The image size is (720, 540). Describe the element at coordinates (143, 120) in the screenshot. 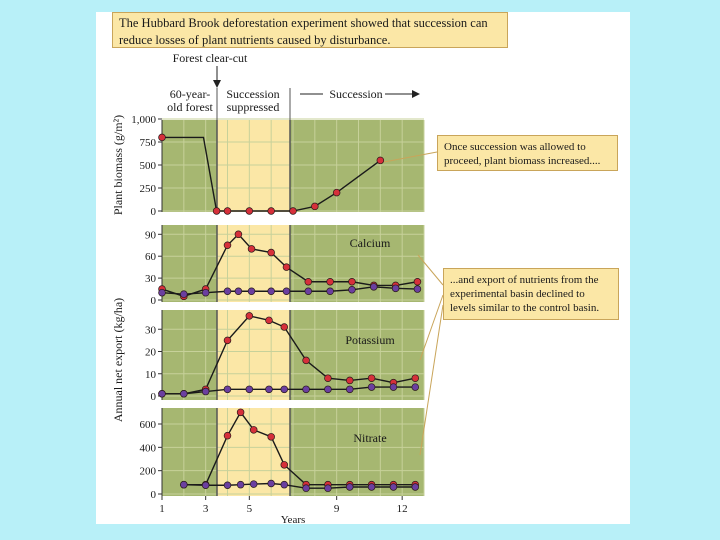

I see `y-tick-label: 1,000` at that location.